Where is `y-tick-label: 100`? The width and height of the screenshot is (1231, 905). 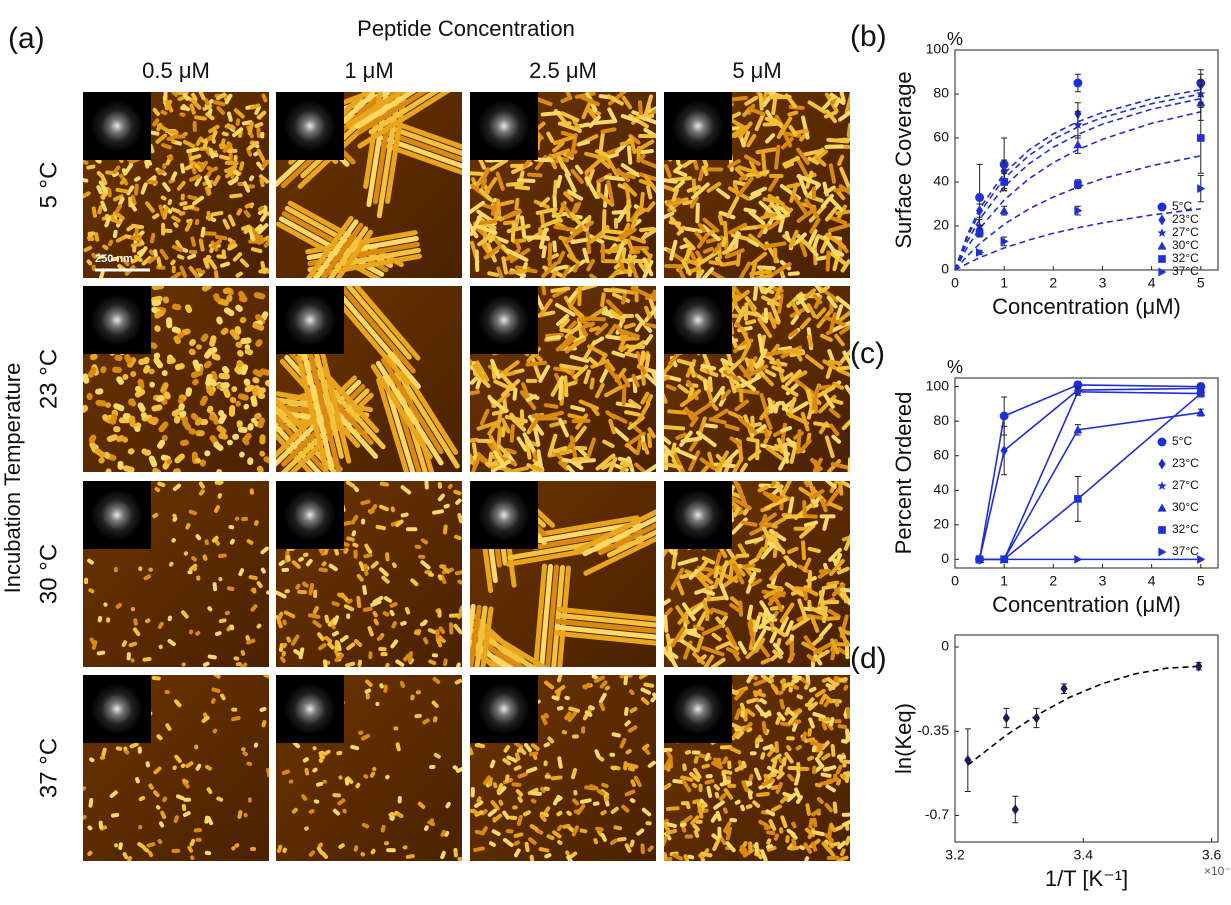
y-tick-label: 100 is located at coordinates (938, 49).